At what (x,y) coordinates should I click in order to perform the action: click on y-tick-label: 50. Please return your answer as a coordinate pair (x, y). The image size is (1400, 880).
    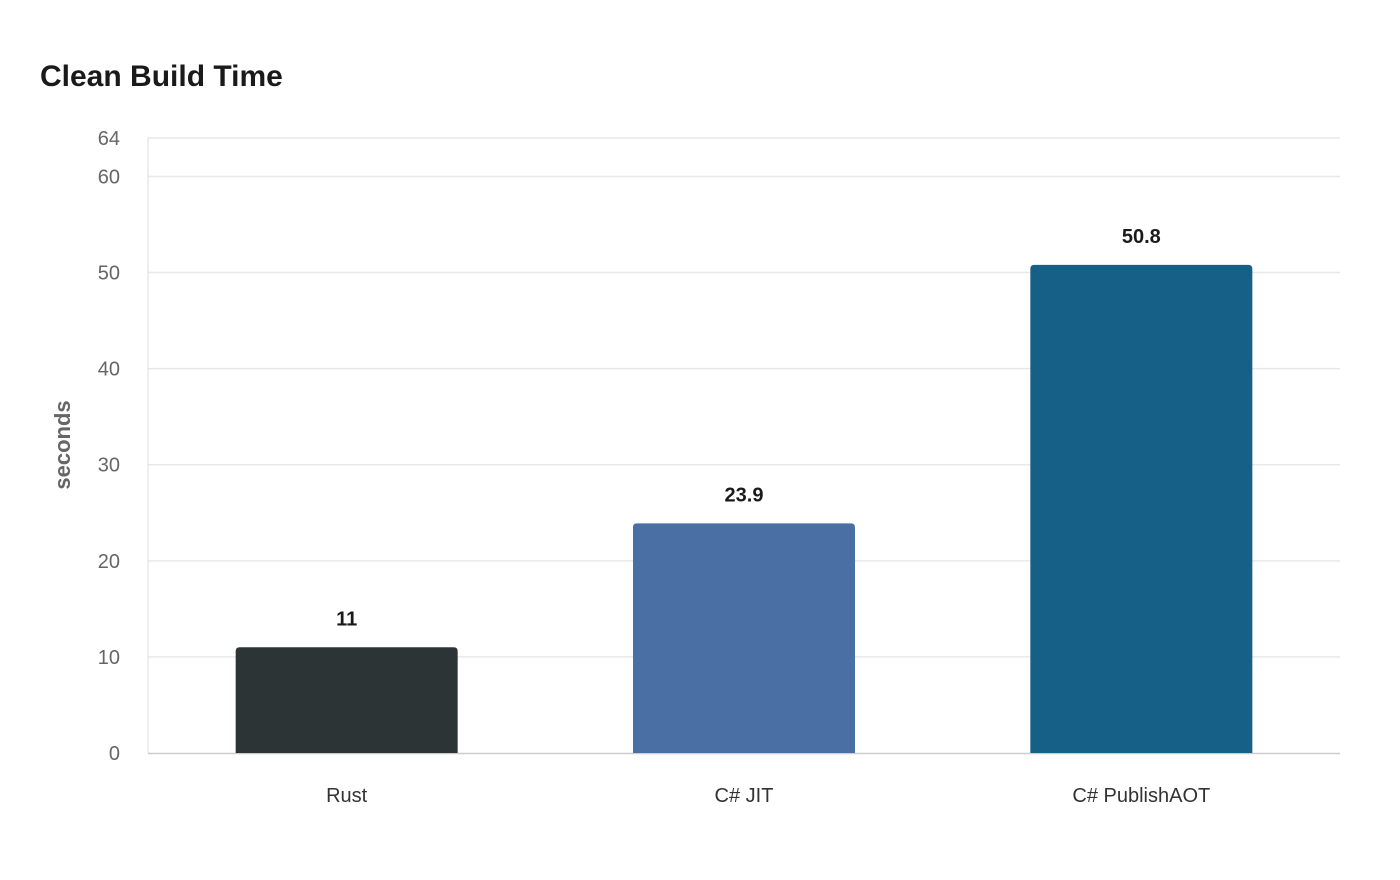
    Looking at the image, I should click on (109, 274).